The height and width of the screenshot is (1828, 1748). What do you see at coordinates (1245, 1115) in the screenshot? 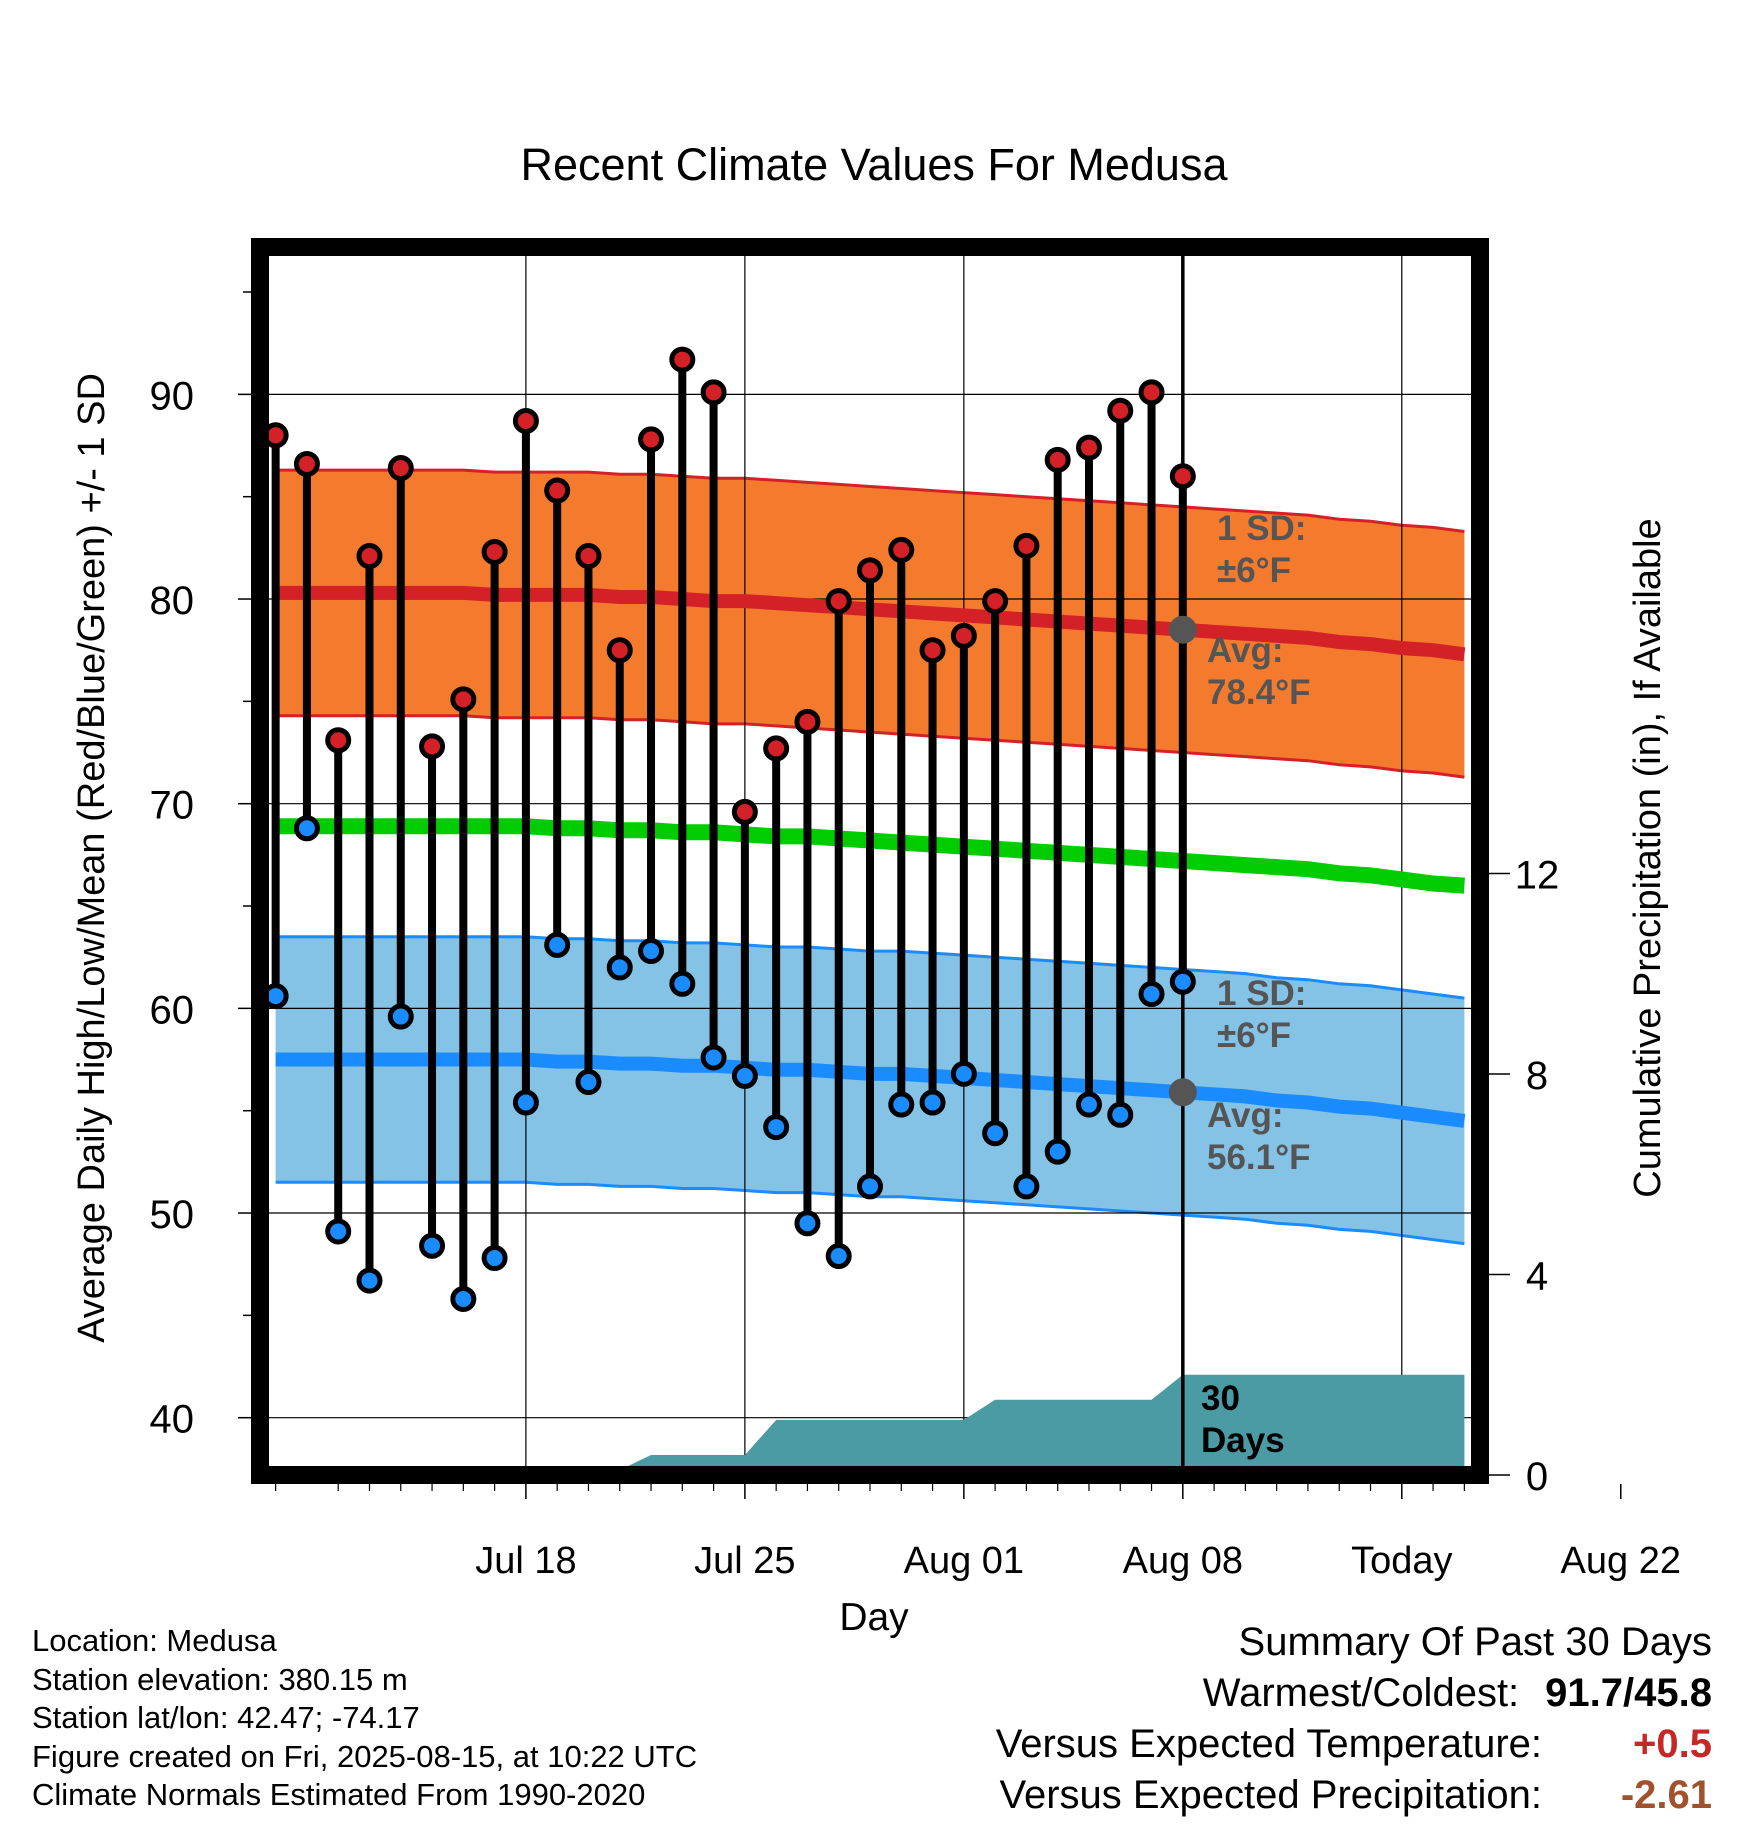
I see `low-avg-label: Avg:` at bounding box center [1245, 1115].